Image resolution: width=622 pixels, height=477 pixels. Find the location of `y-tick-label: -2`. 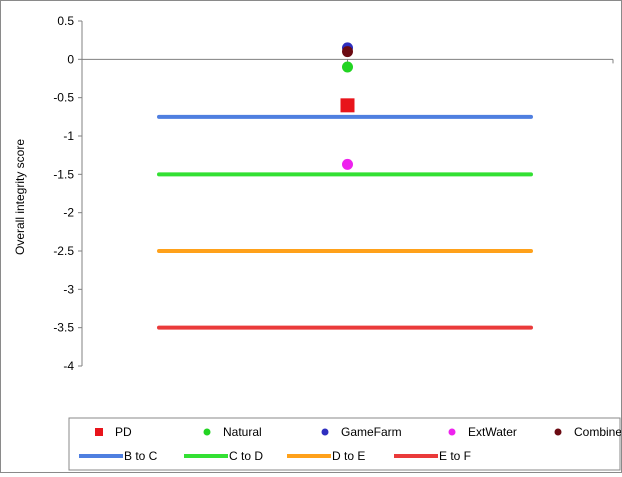

y-tick-label: -2 is located at coordinates (68, 213).